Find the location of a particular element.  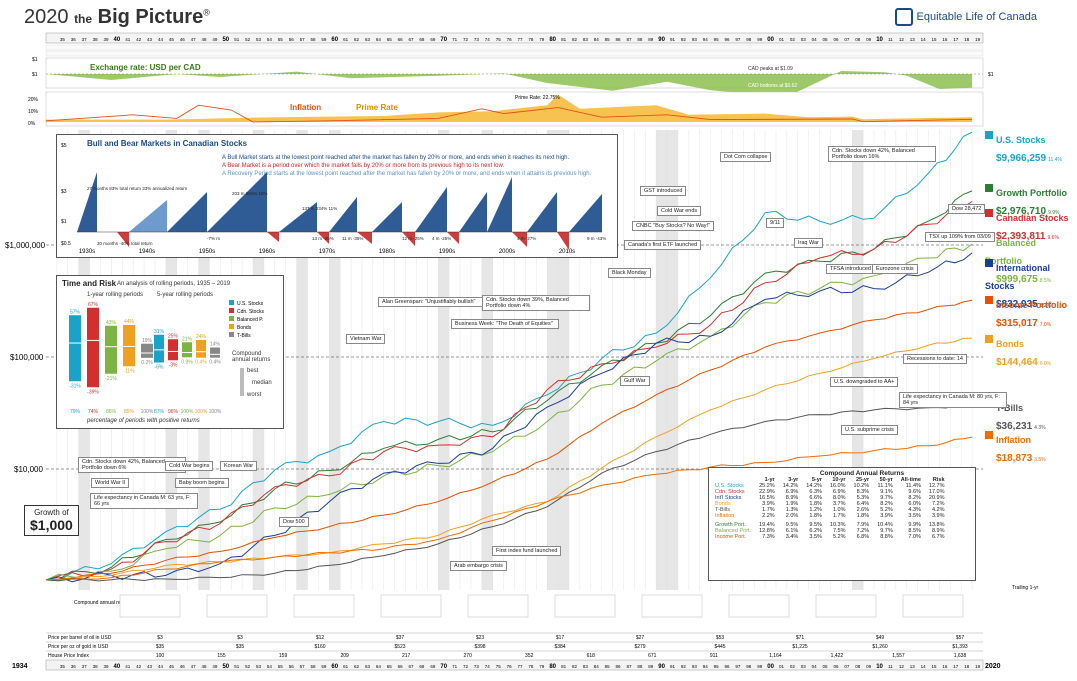

year-label-top: 58 is located at coordinates (313, 39).